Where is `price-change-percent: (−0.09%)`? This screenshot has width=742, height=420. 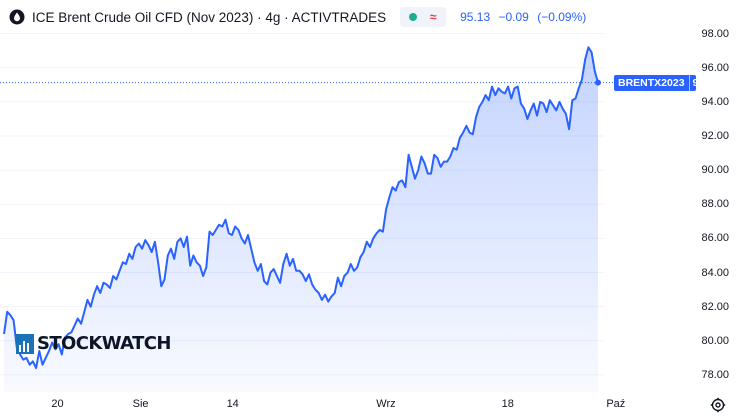
price-change-percent: (−0.09%) is located at coordinates (562, 17).